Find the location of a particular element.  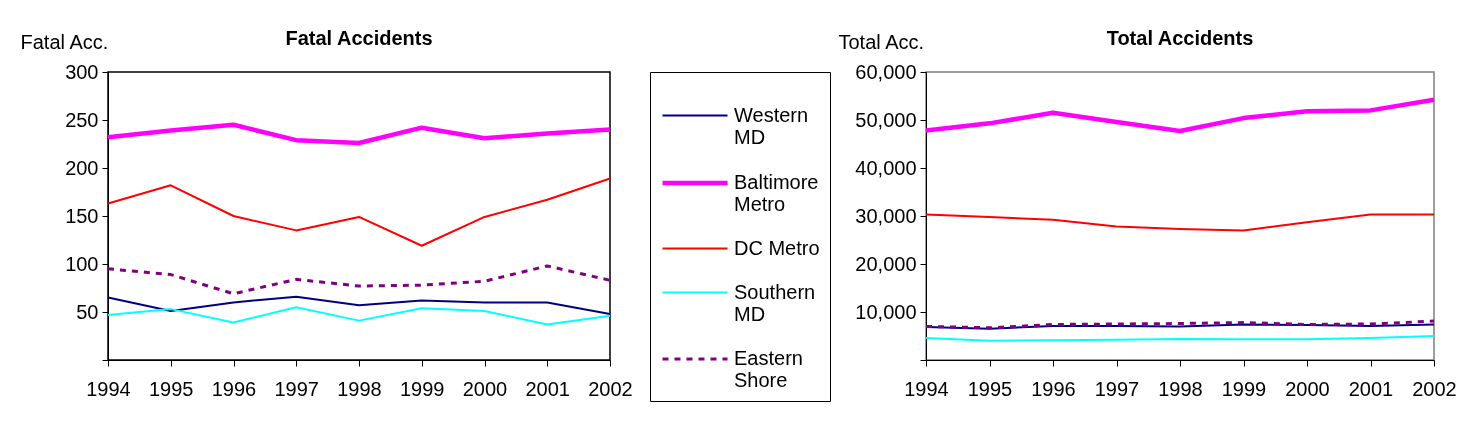

y-tick-label: 10,000 is located at coordinates (886, 311).